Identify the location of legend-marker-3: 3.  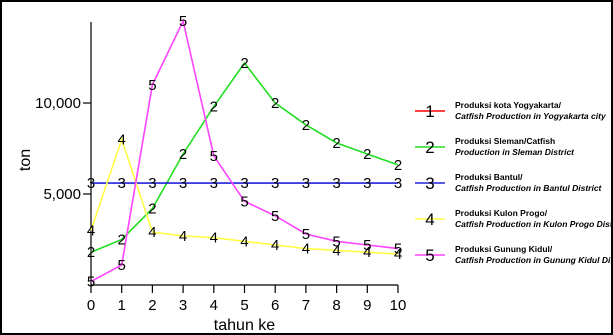
(429, 183).